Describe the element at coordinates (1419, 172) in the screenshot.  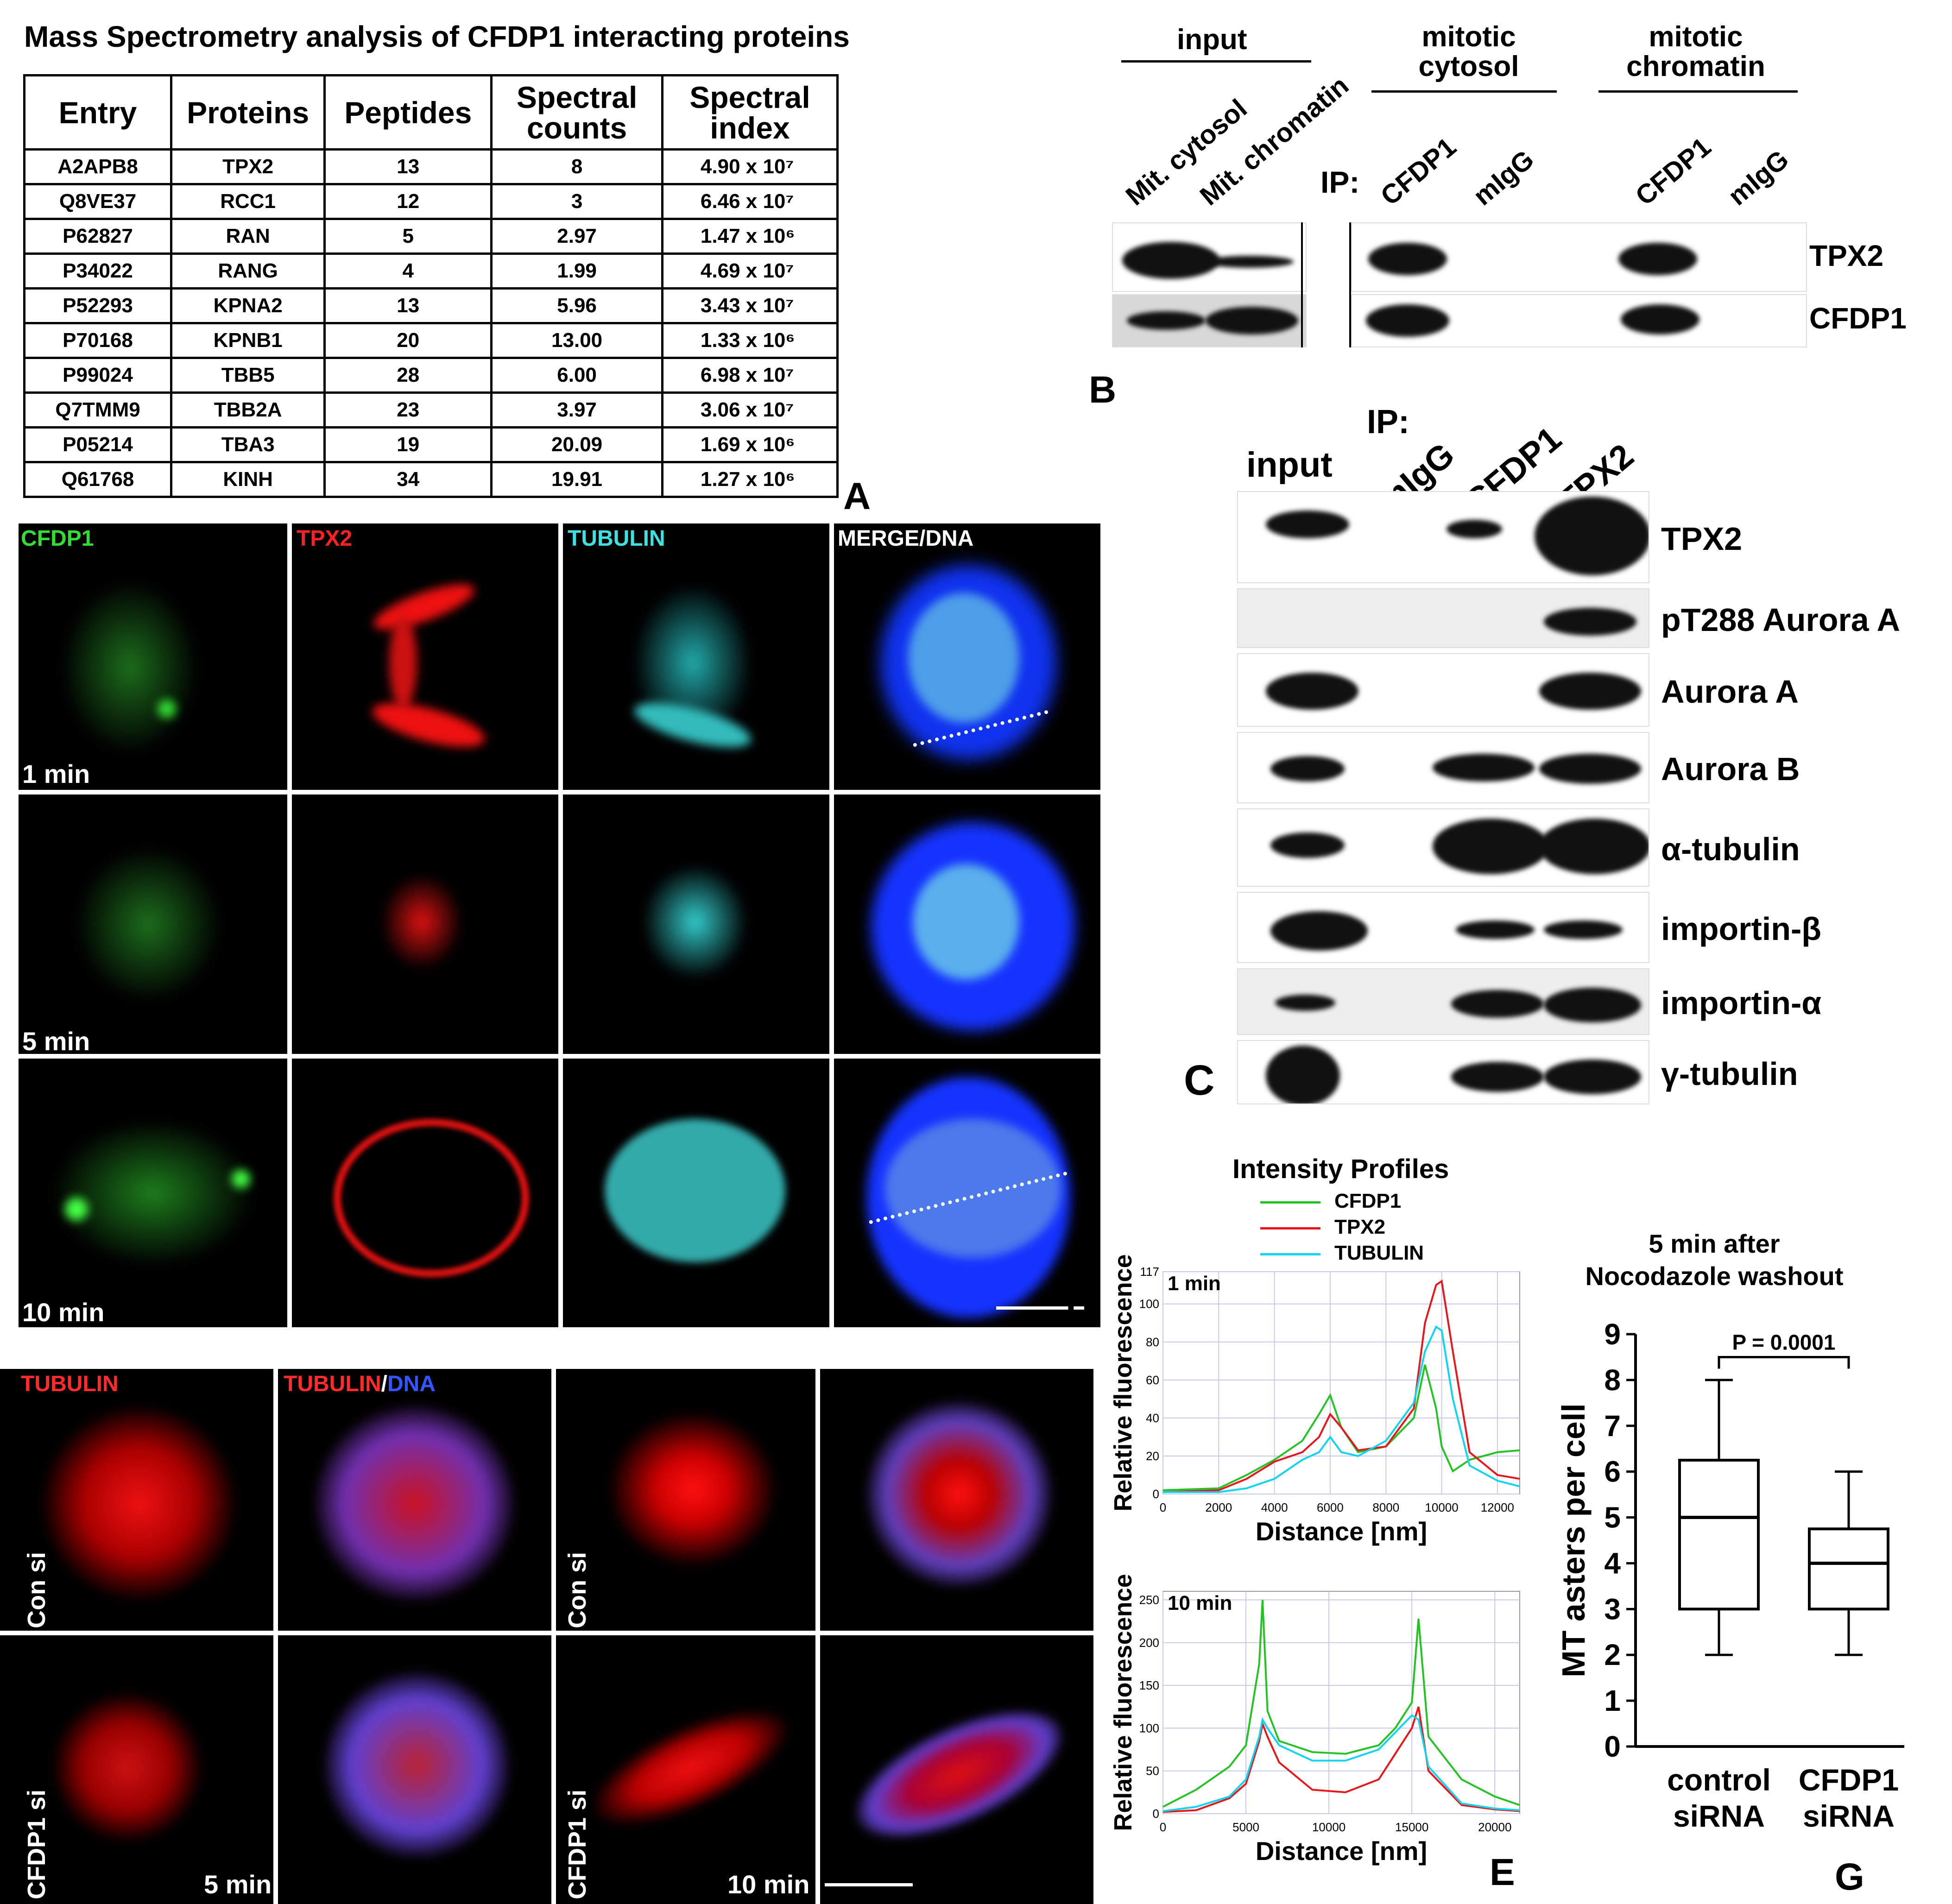
I see `lane-label-b-cfdp1-1: CFDP1` at that location.